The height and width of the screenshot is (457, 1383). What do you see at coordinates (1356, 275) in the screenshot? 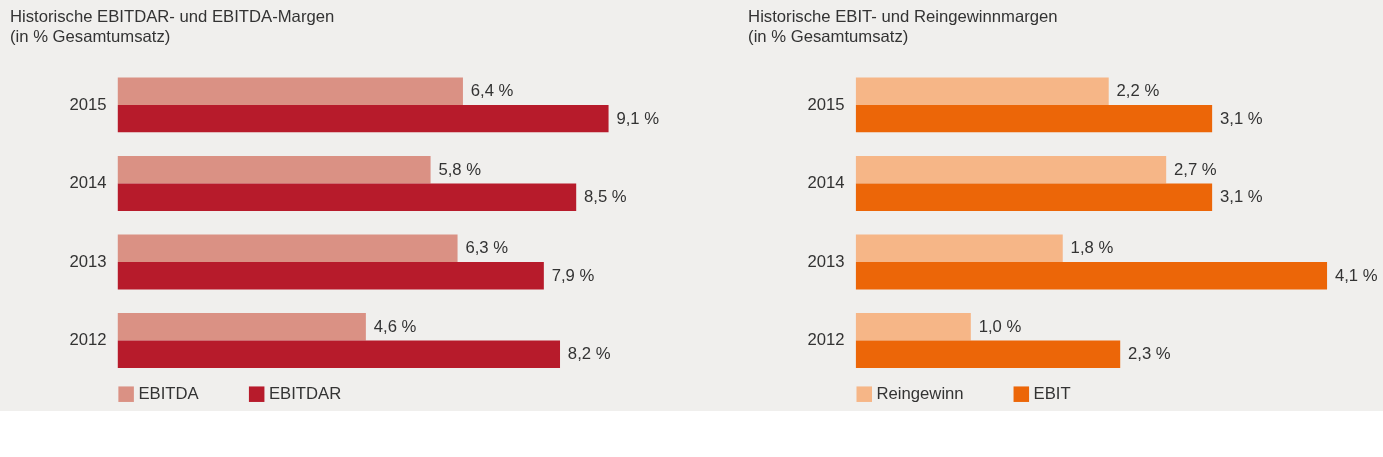
I see `data-label: 4,1 %` at bounding box center [1356, 275].